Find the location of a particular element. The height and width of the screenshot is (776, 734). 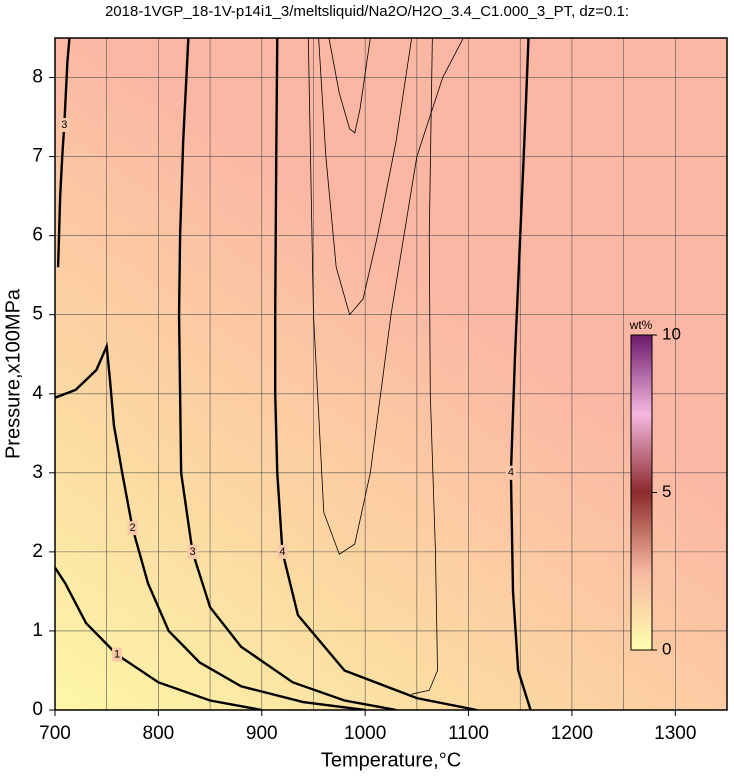

x-tick-label: 700 is located at coordinates (55, 733).